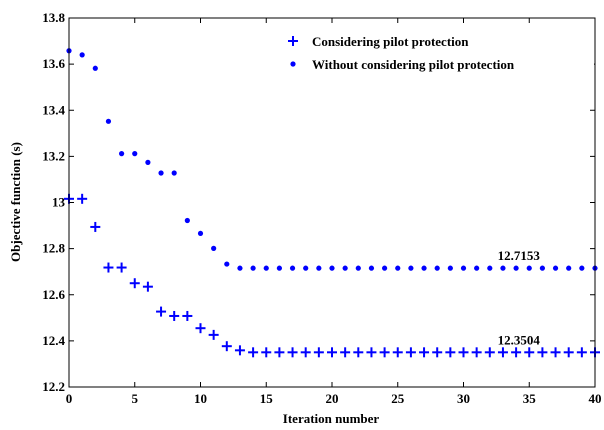 The width and height of the screenshot is (604, 430). What do you see at coordinates (390, 41) in the screenshot?
I see `legend-label-considering: Considering pilot protection` at bounding box center [390, 41].